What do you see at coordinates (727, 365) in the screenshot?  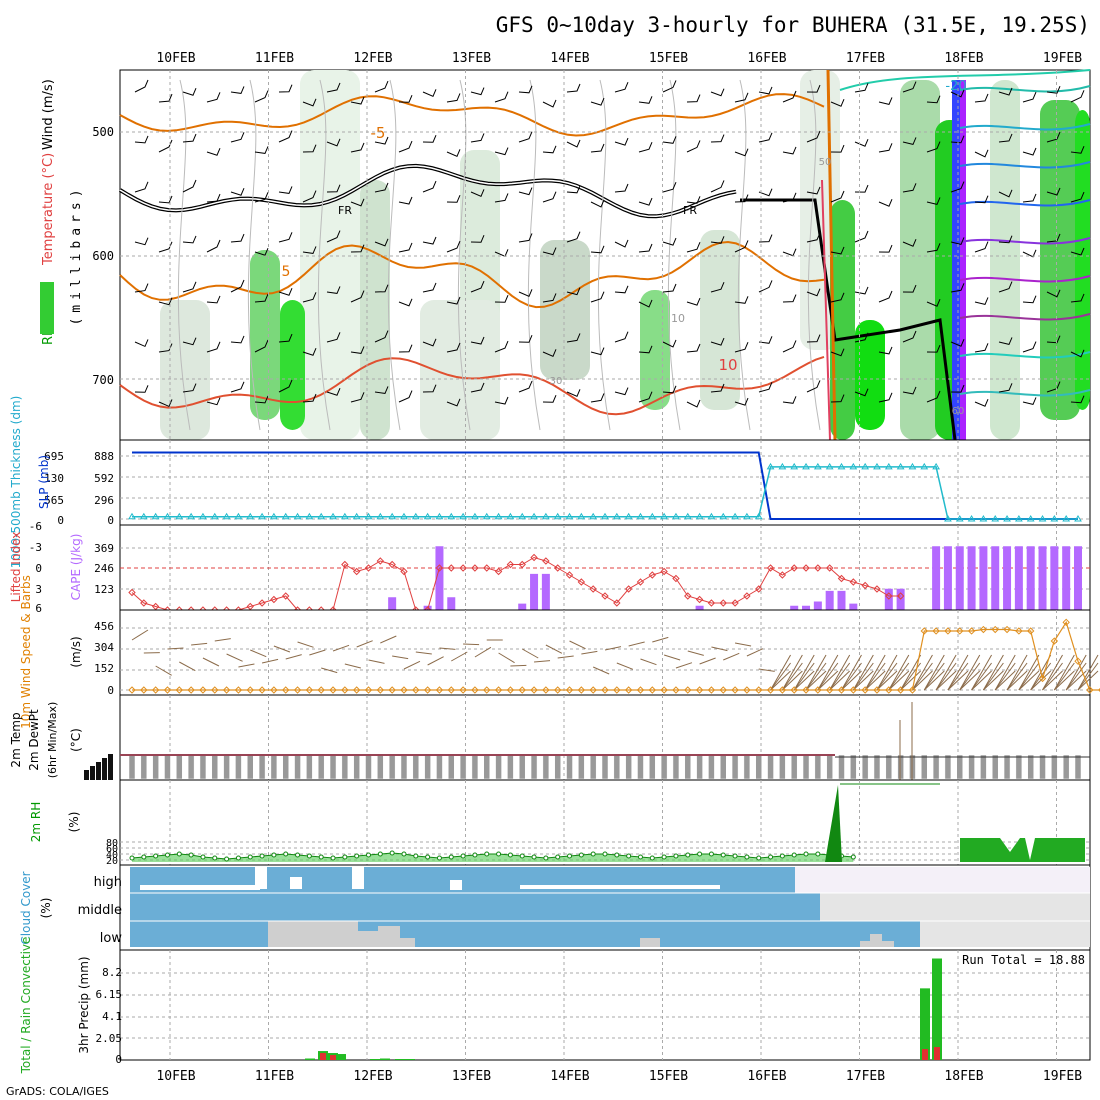 I see `contour-label-2: 10` at bounding box center [727, 365].